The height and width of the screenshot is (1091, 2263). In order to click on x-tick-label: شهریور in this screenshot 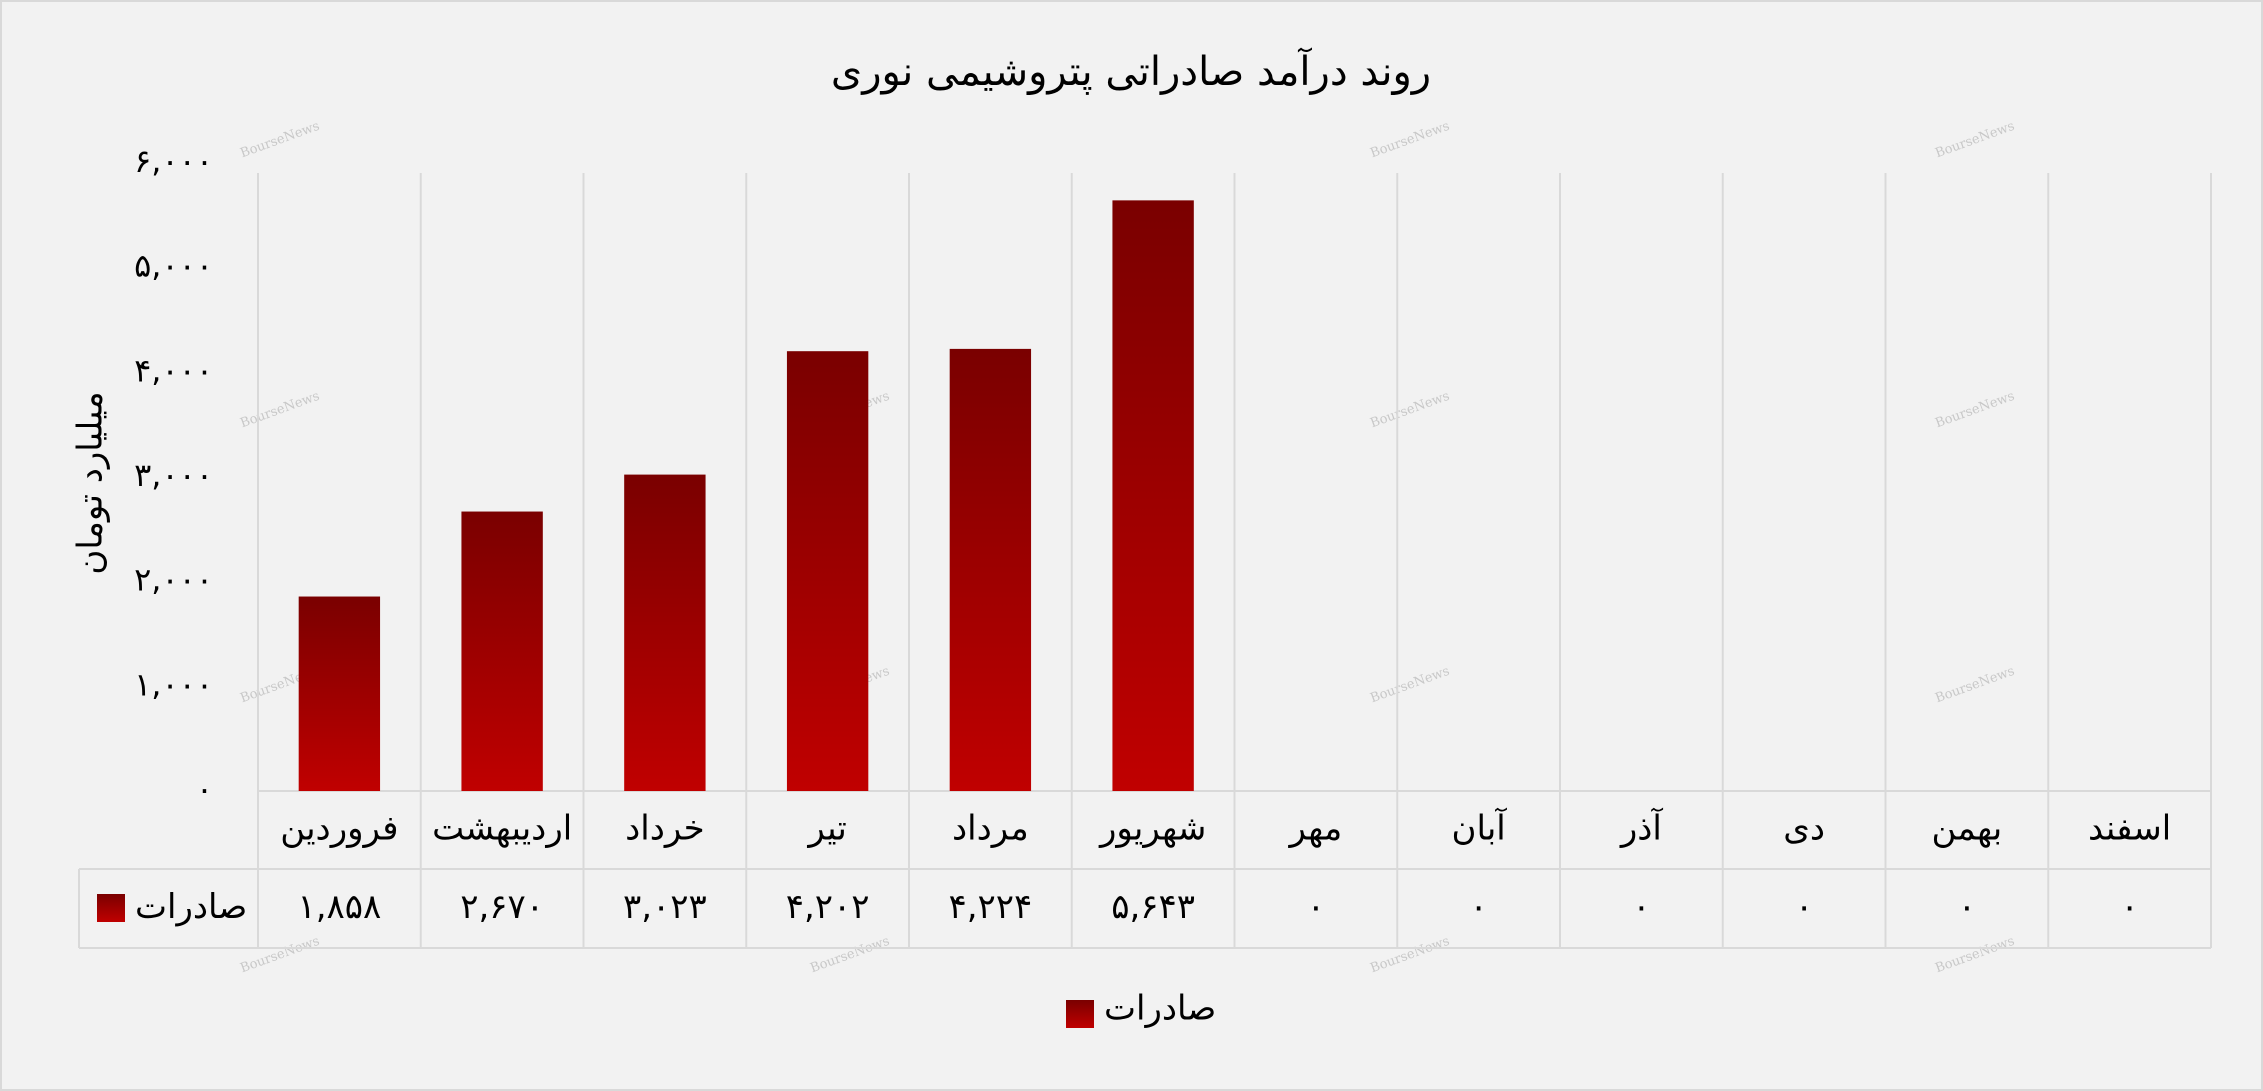, I will do `click(1152, 829)`.